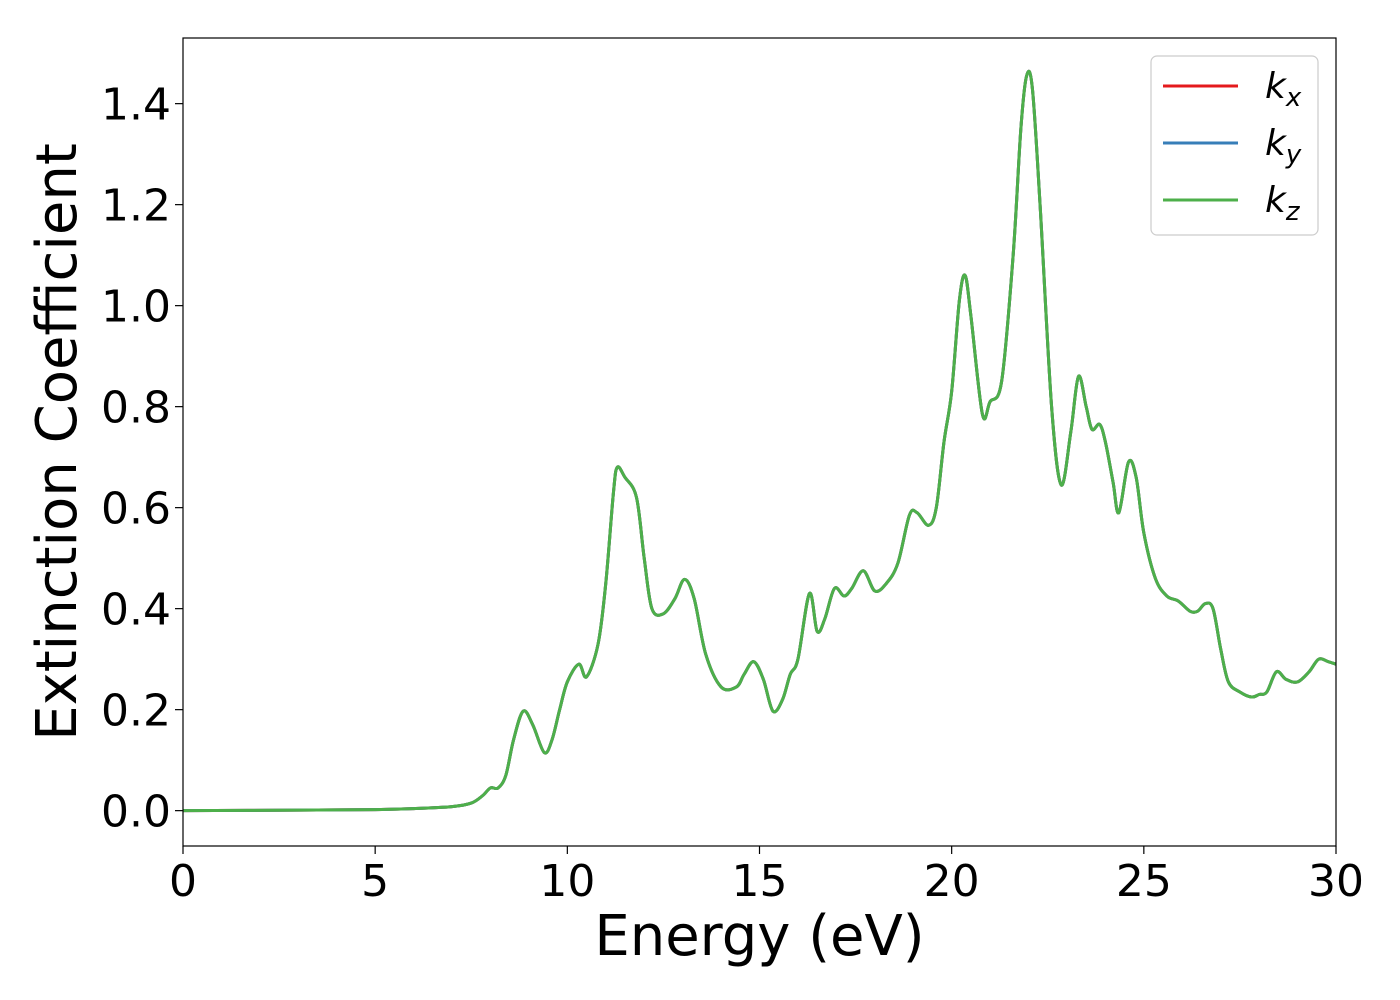 The image size is (1400, 1000). What do you see at coordinates (136, 105) in the screenshot?
I see `y-tick-label: 1.4` at bounding box center [136, 105].